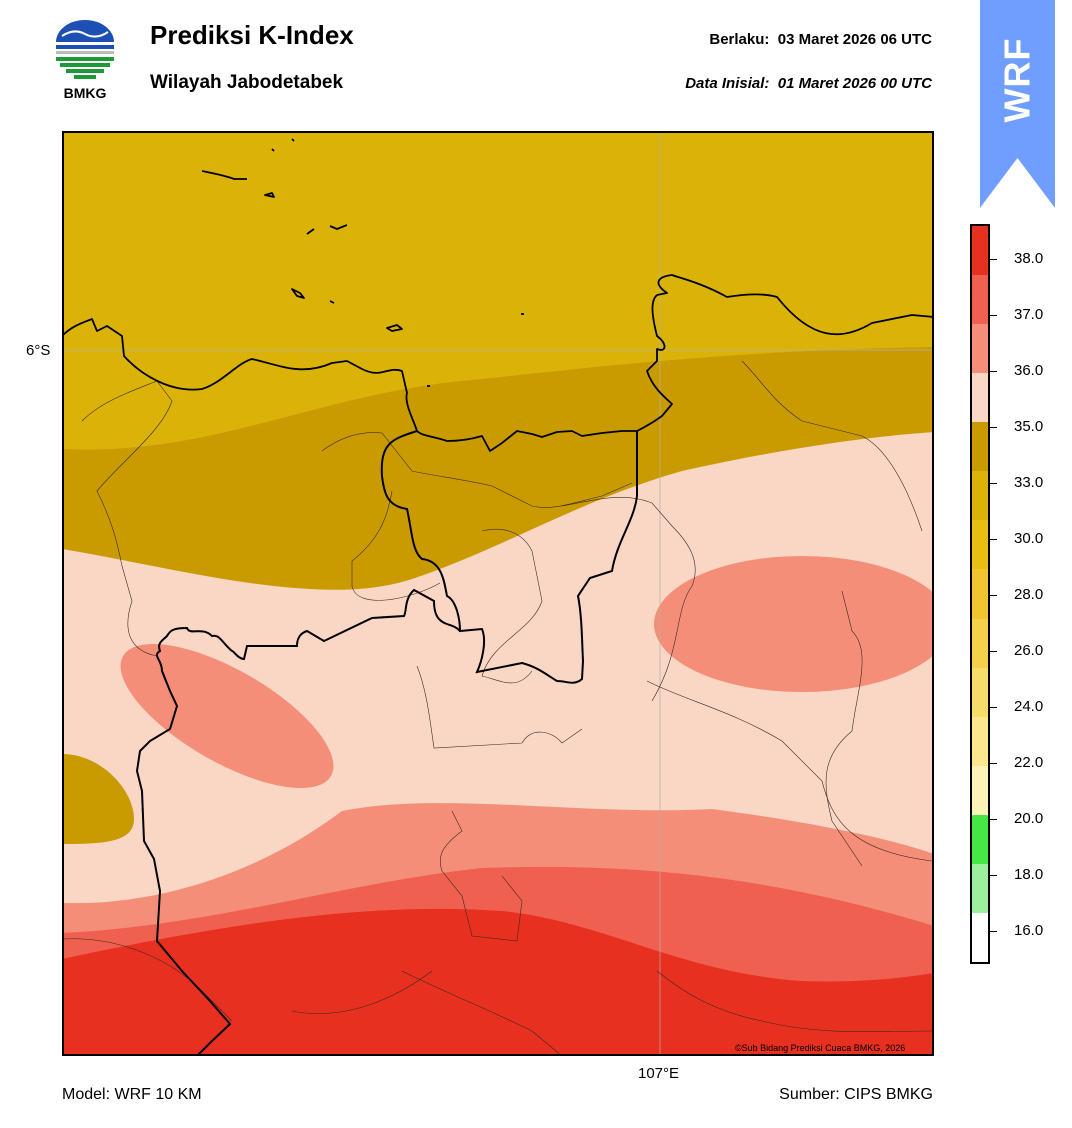  I want to click on colorbar-label: 20.0, so click(1029, 818).